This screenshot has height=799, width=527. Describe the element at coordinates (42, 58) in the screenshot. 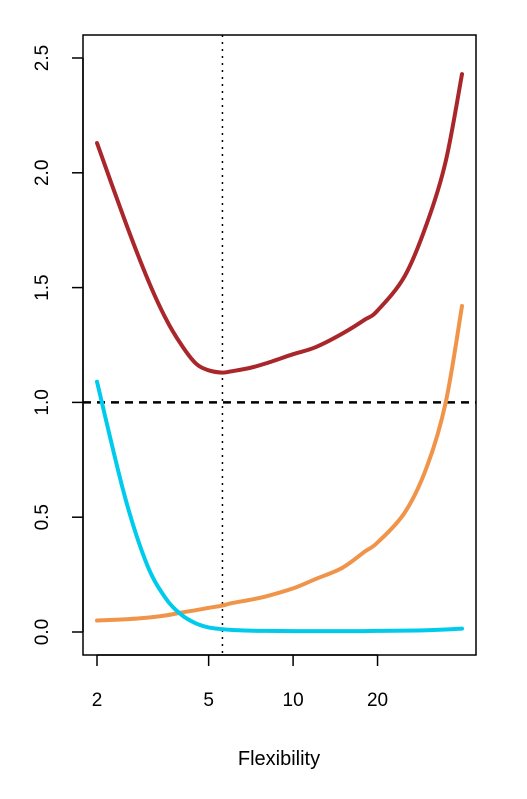

I see `y-tick-label: 2.5` at that location.